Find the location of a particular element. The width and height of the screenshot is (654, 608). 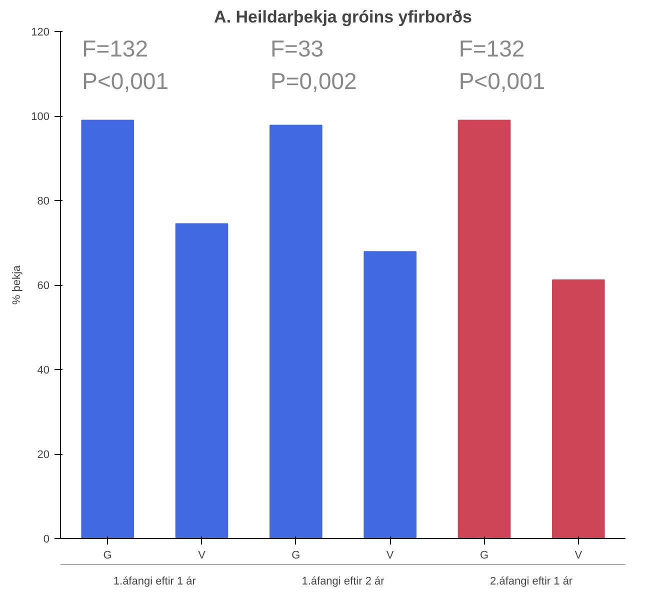

y-tick-label: 80 is located at coordinates (43, 202).